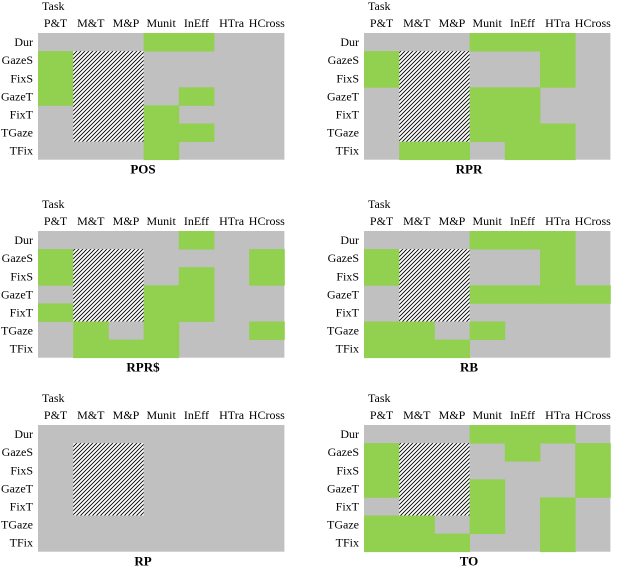 Image resolution: width=628 pixels, height=572 pixels. Describe the element at coordinates (469, 367) in the screenshot. I see `panel-title: RB` at that location.